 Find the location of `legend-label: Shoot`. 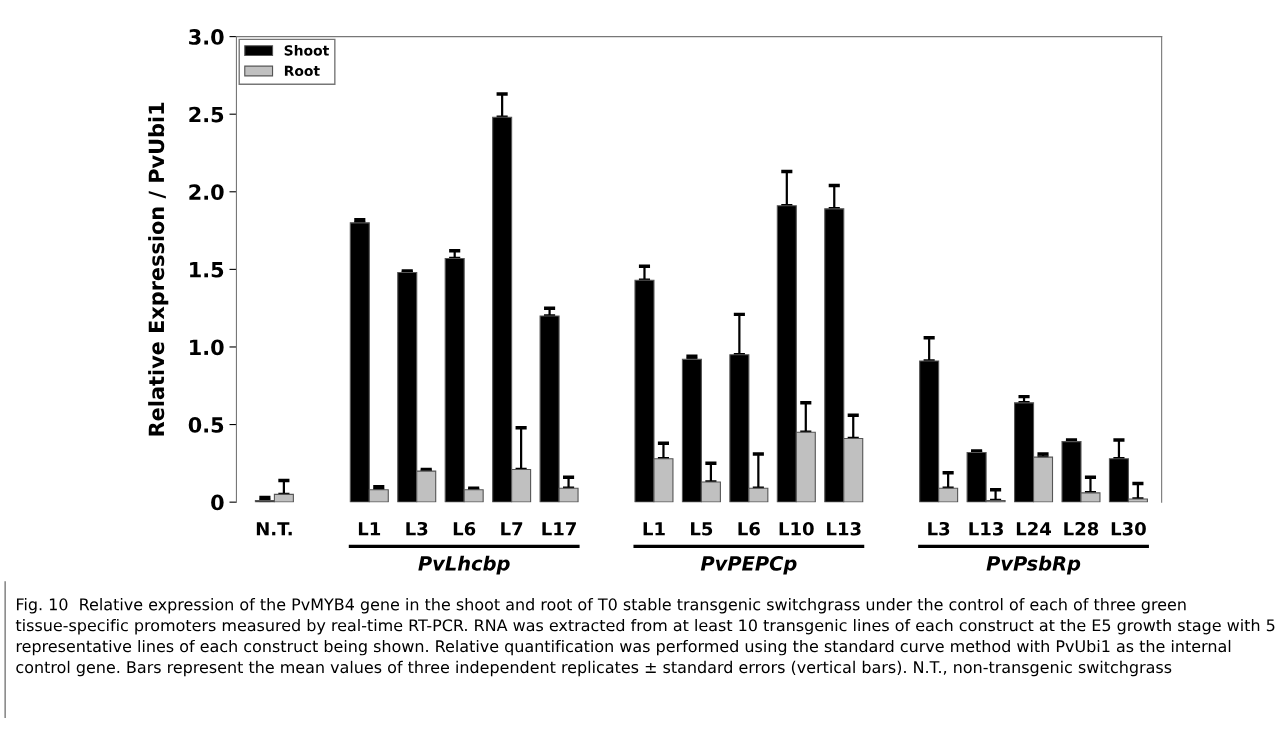

legend-label: Shoot is located at coordinates (306, 50).